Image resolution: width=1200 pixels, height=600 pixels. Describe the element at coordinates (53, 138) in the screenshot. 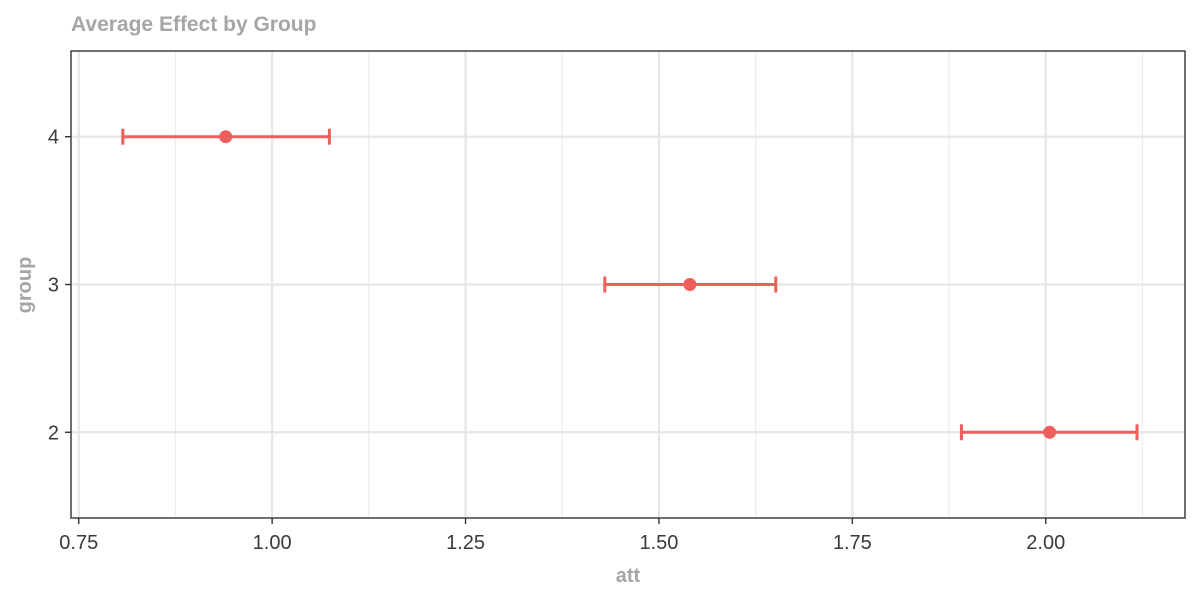

I see `y-tick-label: 4` at that location.